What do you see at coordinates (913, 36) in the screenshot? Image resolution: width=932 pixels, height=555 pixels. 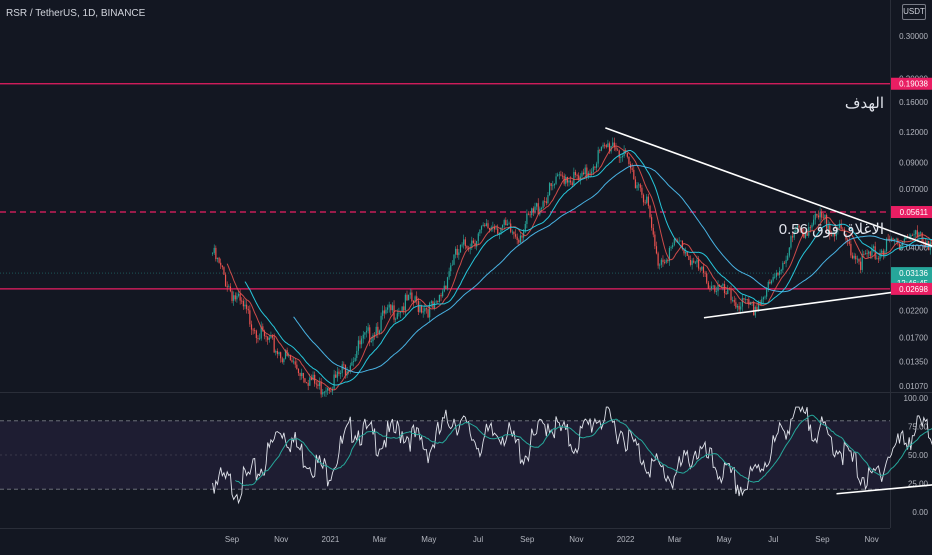 I see `price-tick-label: 0.30000` at bounding box center [913, 36].